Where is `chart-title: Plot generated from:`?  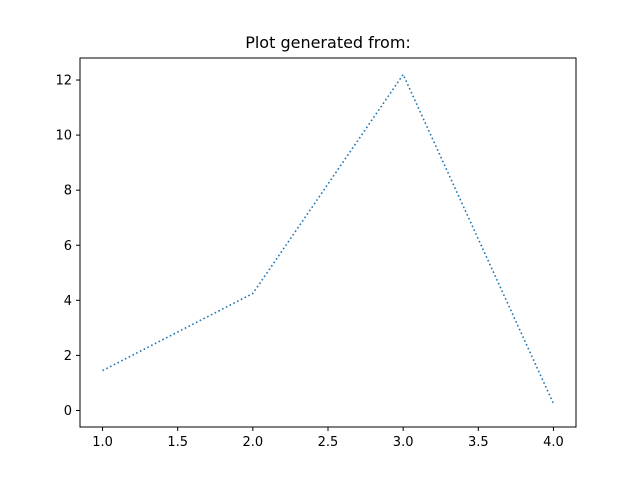 chart-title: Plot generated from: is located at coordinates (328, 42).